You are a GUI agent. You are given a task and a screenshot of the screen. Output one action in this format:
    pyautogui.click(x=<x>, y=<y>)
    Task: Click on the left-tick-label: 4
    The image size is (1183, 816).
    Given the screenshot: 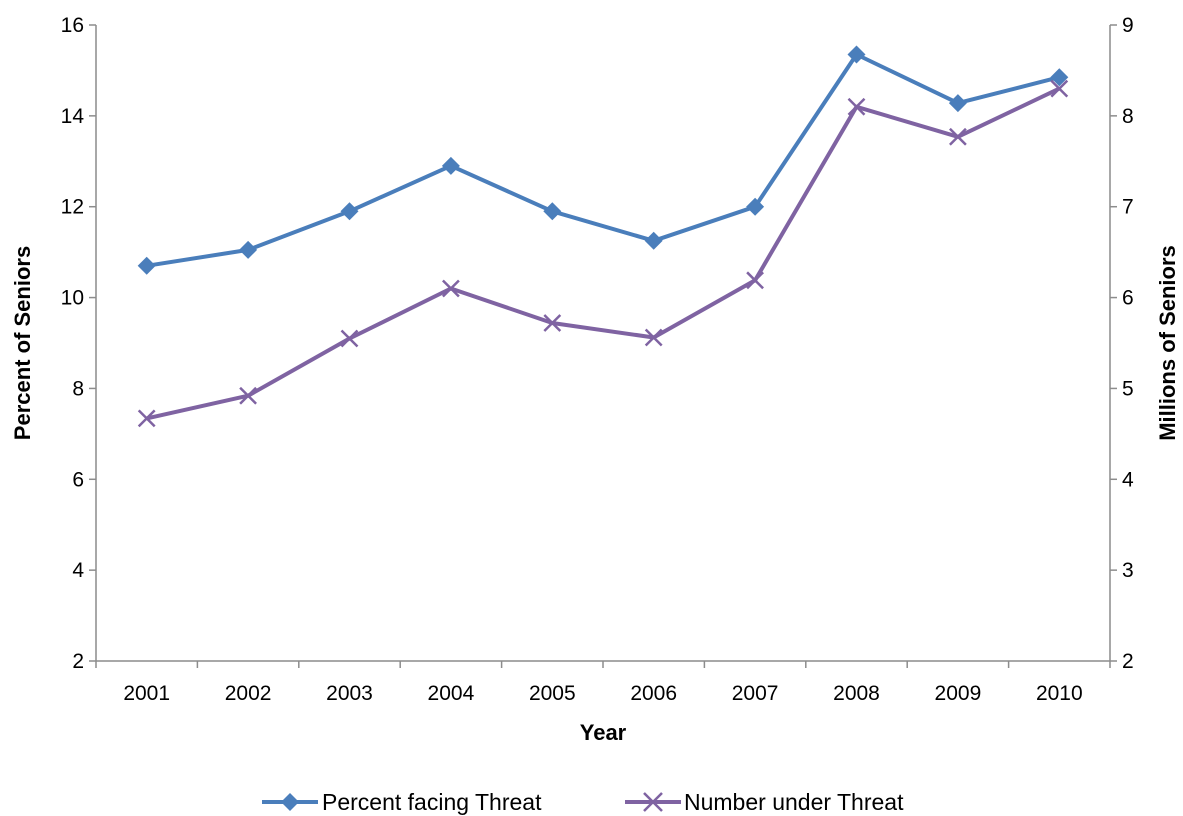 What is the action you would take?
    pyautogui.click(x=78, y=570)
    